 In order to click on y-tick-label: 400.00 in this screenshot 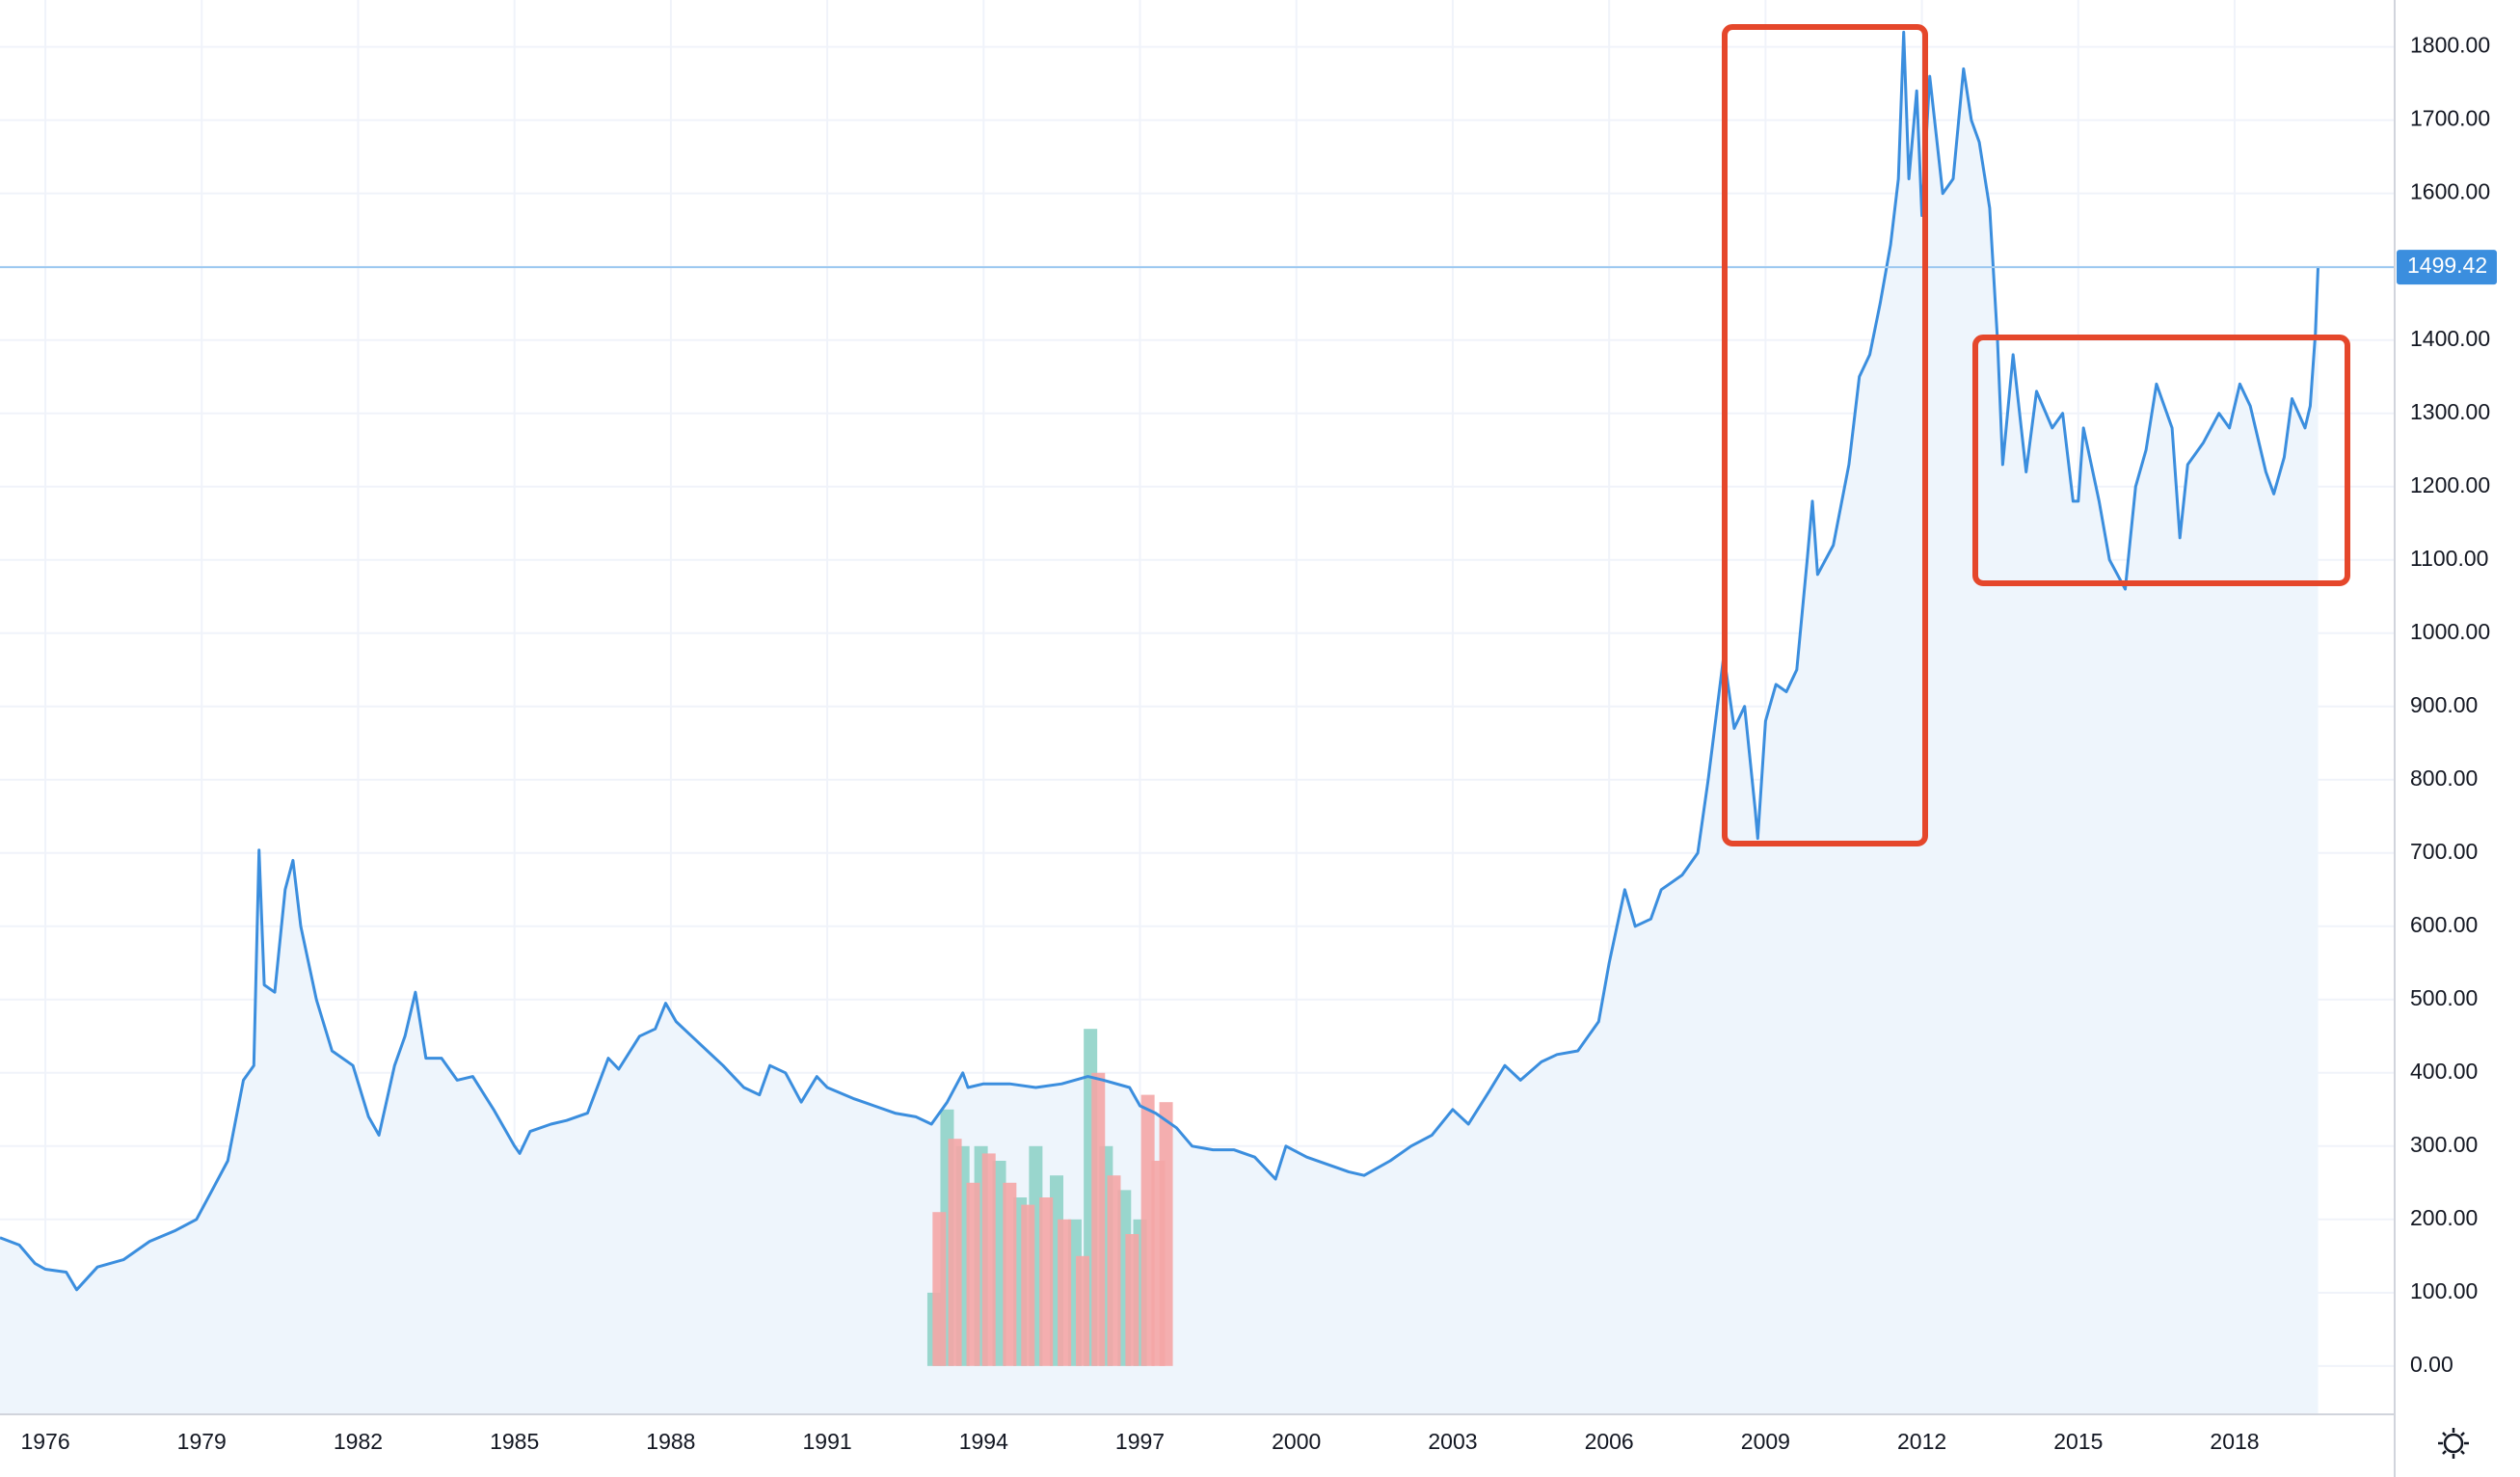, I will do `click(2444, 1071)`.